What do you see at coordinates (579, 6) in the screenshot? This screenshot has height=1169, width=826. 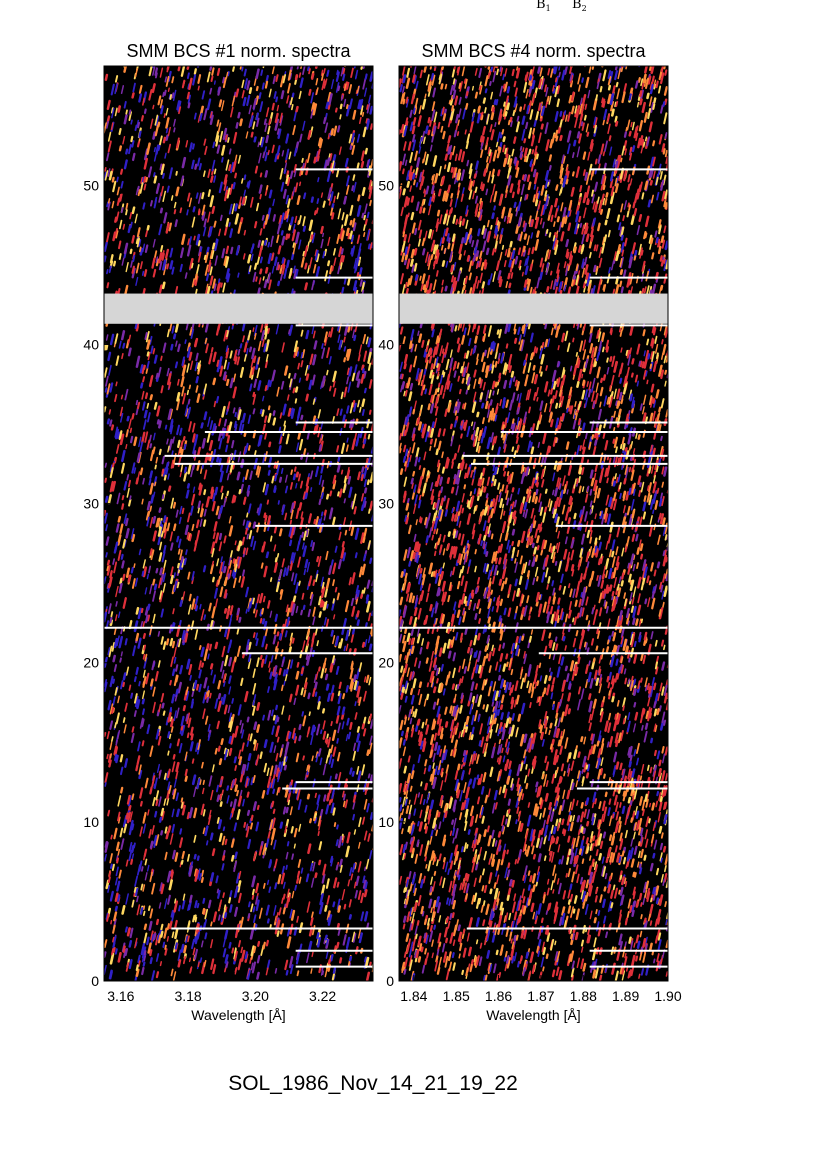 I see `header-marker: B2` at bounding box center [579, 6].